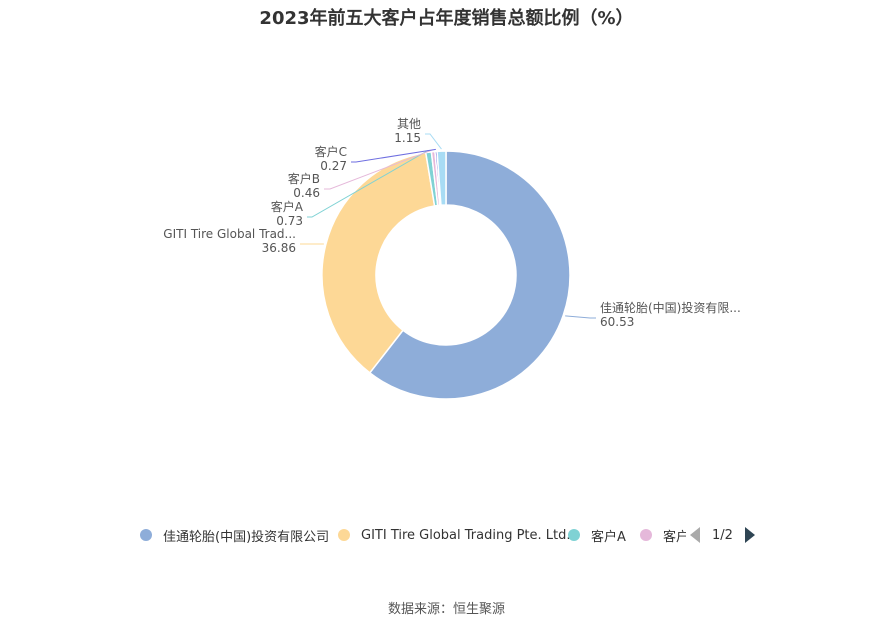 Image resolution: width=893 pixels, height=629 pixels. I want to click on legend-label-1: GITI Tire Global Trading Pte. Ltd., so click(466, 535).